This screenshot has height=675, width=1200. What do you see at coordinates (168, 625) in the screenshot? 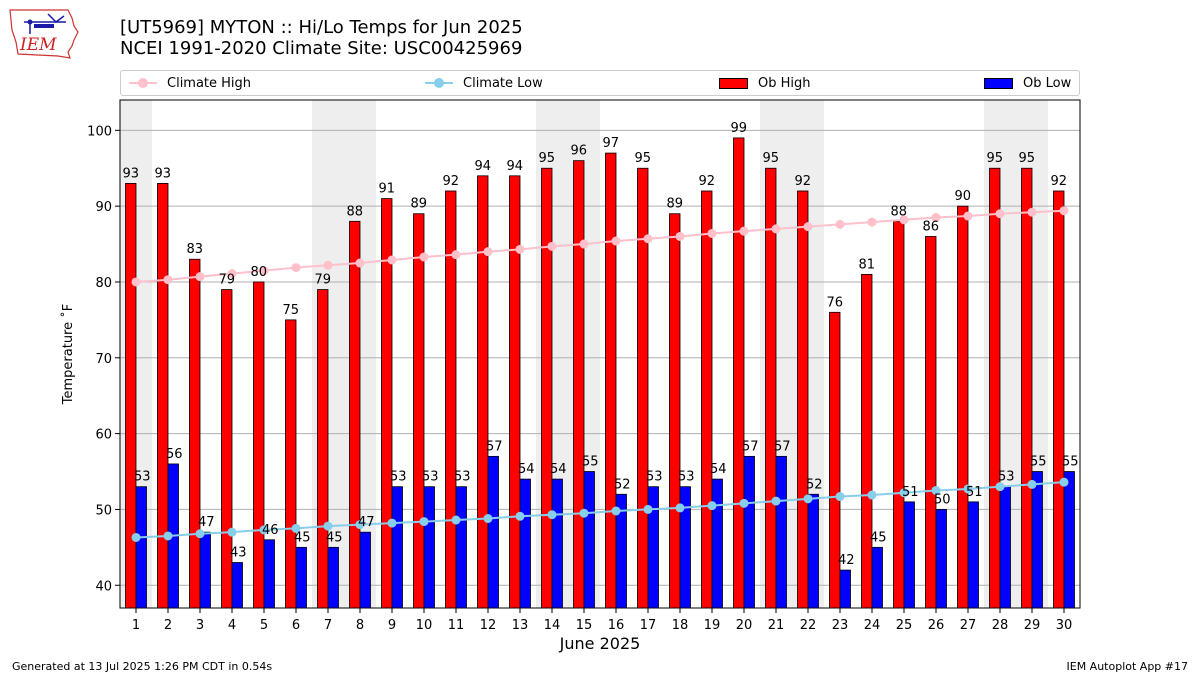
I see `x-tick-label: 2` at bounding box center [168, 625].